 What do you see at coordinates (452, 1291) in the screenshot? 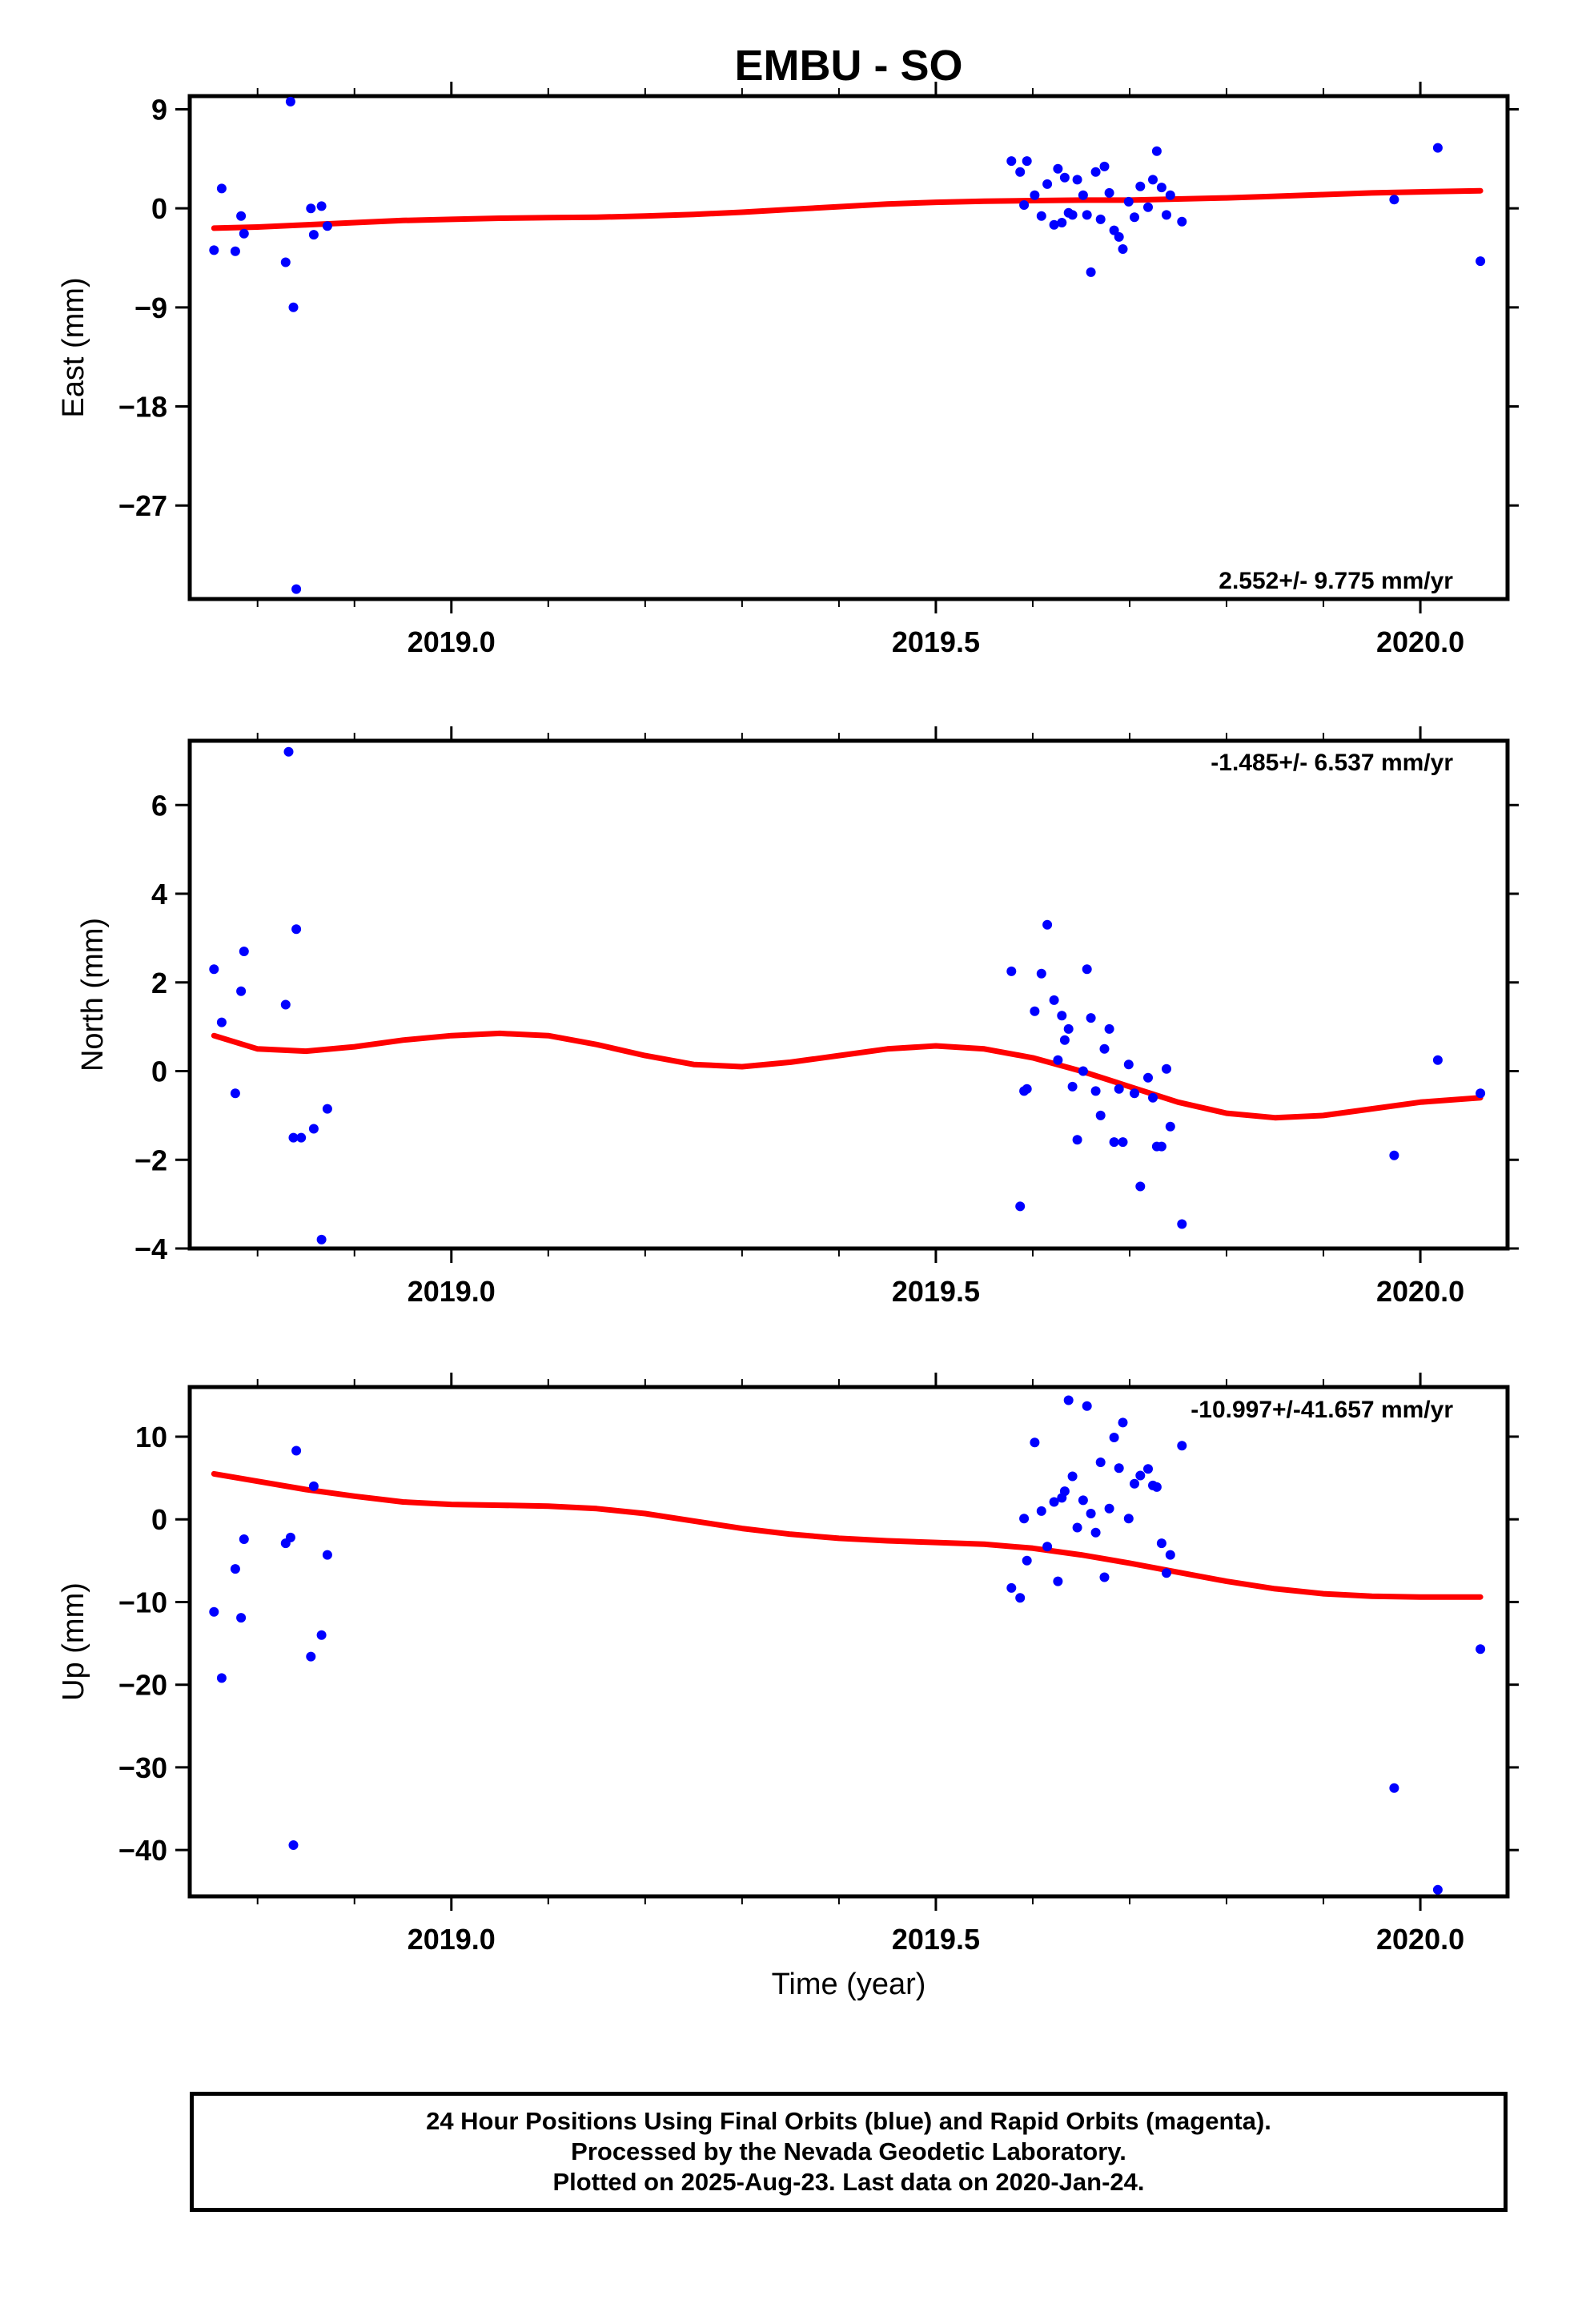
I see `north-x-tick-label: 2019.0` at bounding box center [452, 1291].